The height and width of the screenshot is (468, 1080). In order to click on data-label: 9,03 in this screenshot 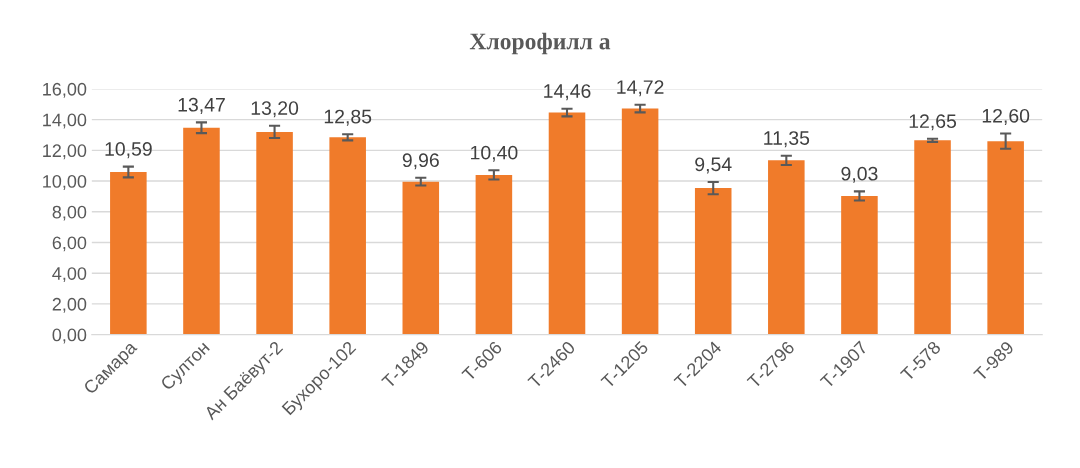, I will do `click(859, 174)`.